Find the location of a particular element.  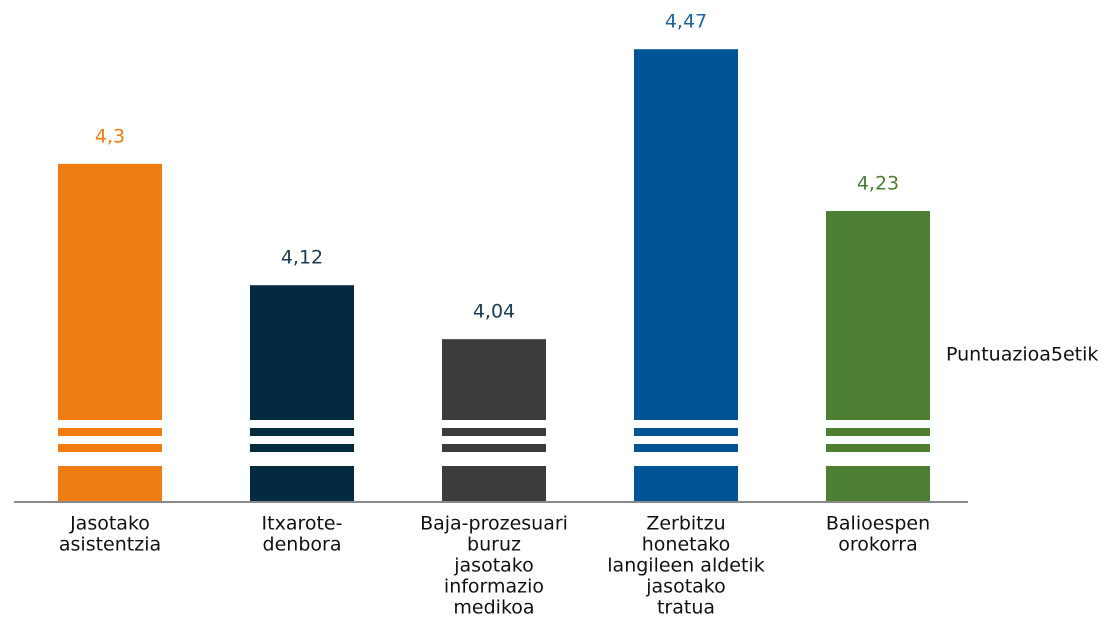

value-label: 4,3 is located at coordinates (110, 136).